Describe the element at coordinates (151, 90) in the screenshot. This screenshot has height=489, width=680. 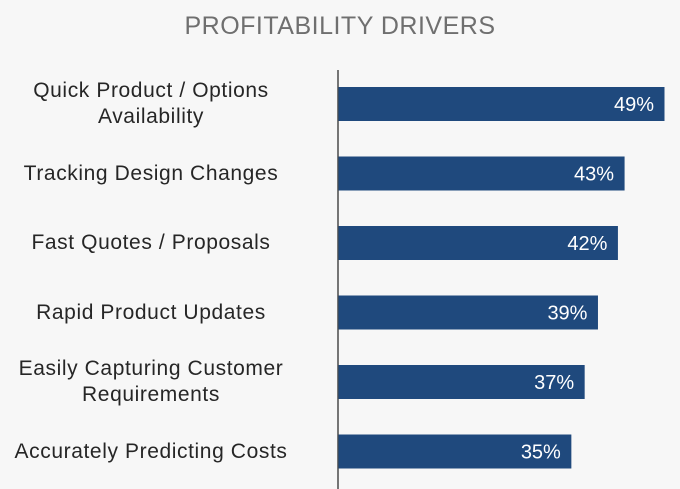
I see `category-label-line: Quick Product / Options` at that location.